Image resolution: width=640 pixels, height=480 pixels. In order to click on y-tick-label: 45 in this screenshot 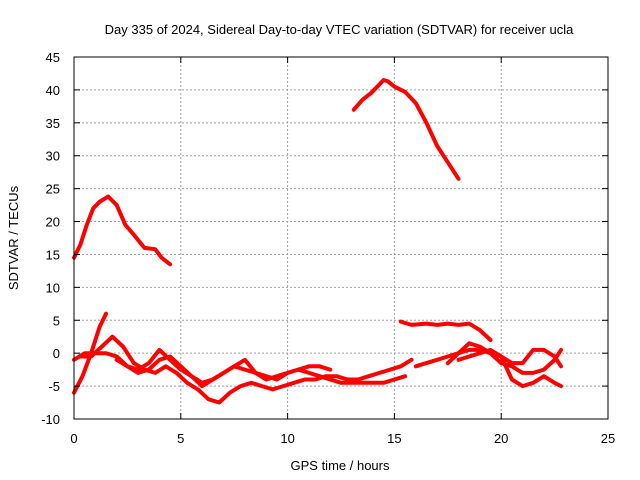, I will do `click(53, 57)`.